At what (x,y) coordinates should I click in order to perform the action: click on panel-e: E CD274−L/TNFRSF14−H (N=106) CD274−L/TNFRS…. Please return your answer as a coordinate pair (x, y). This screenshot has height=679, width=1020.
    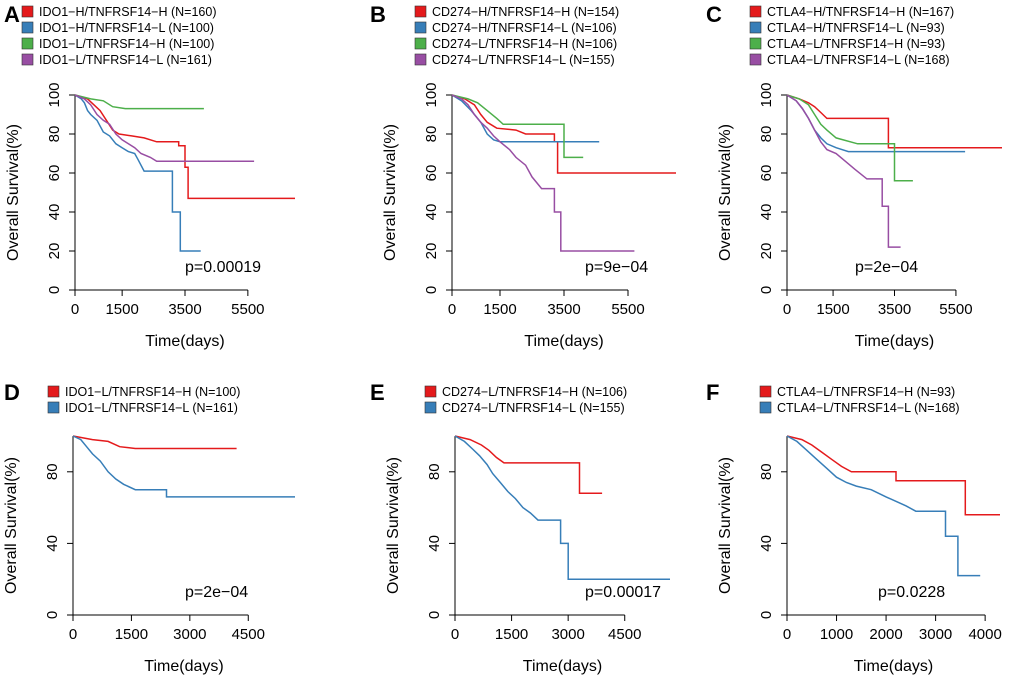
    Looking at the image, I should click on (520, 527).